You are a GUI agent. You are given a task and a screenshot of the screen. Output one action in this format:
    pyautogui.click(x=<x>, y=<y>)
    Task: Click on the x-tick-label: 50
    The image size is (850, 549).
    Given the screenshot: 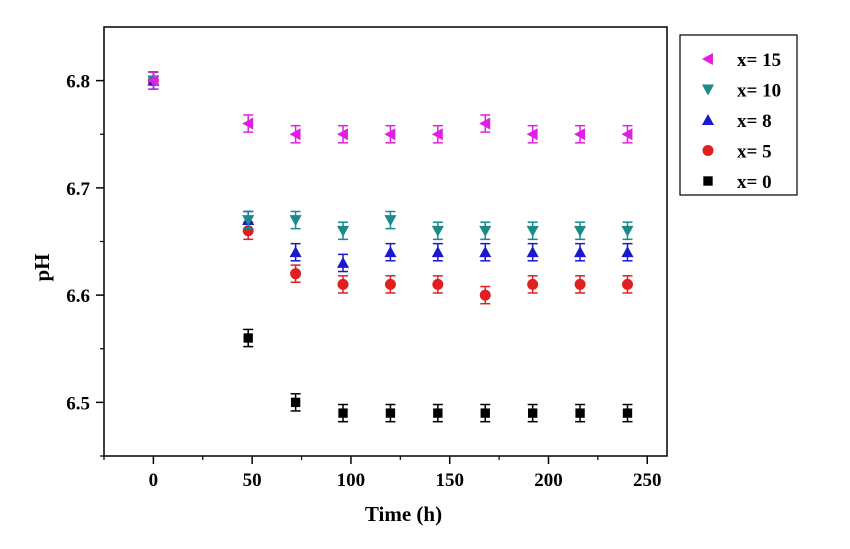 What is the action you would take?
    pyautogui.click(x=252, y=480)
    